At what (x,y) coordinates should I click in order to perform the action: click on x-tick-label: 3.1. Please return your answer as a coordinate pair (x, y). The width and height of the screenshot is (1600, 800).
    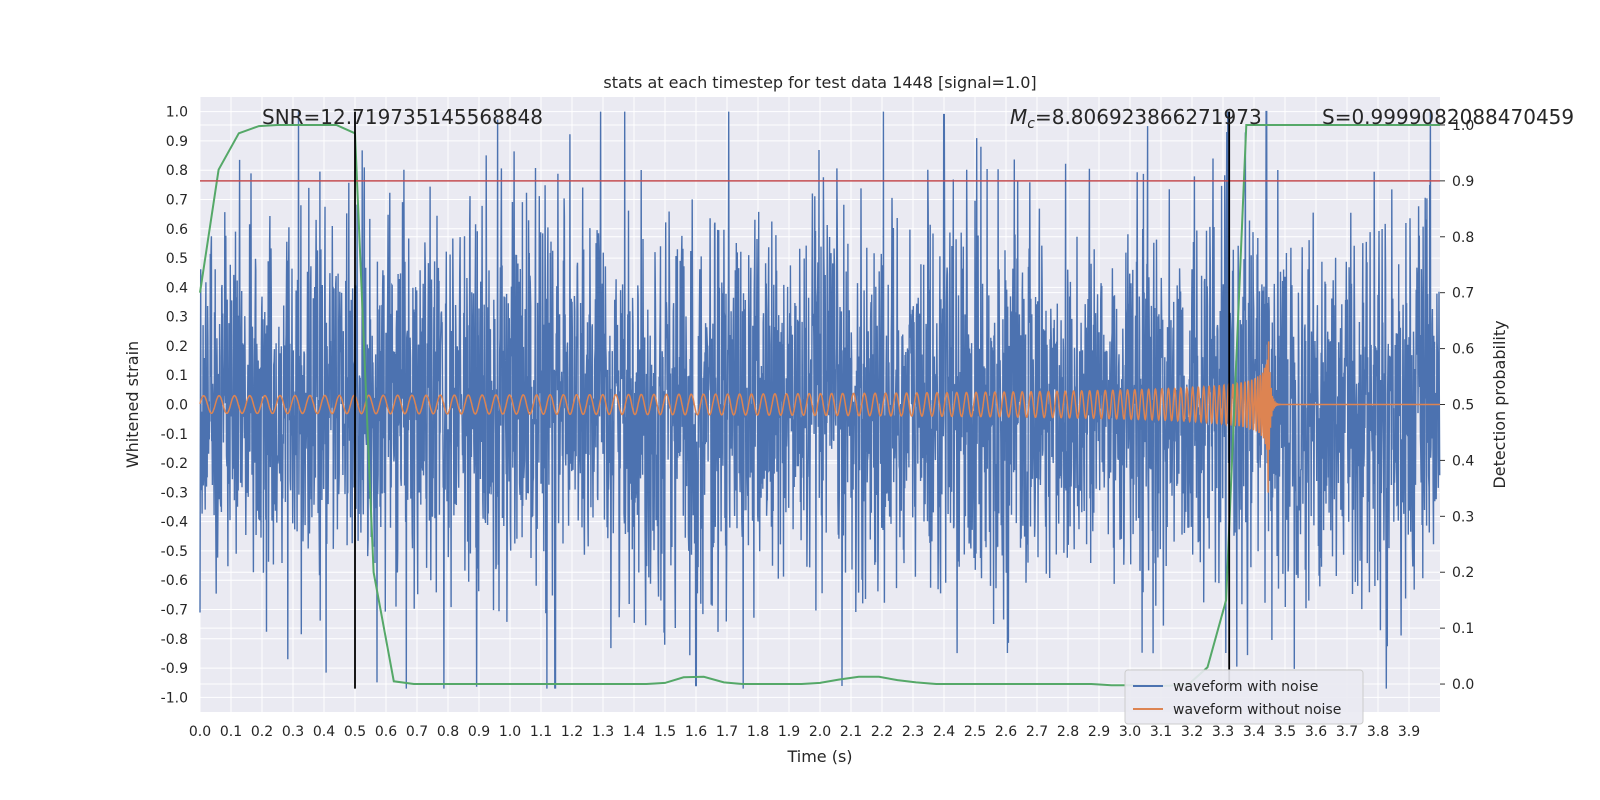
    Looking at the image, I should click on (1161, 732).